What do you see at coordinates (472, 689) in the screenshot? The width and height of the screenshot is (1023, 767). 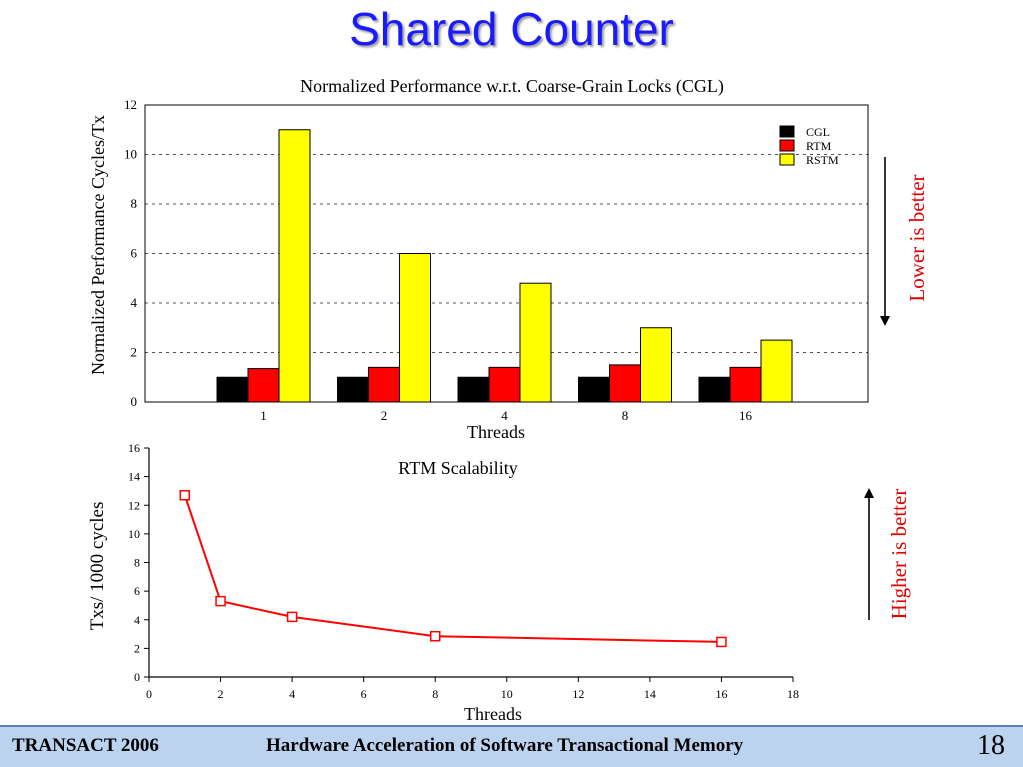 I see `line-chart-x-ticks: 0 2 4 6 8 10 12 14 16 18` at bounding box center [472, 689].